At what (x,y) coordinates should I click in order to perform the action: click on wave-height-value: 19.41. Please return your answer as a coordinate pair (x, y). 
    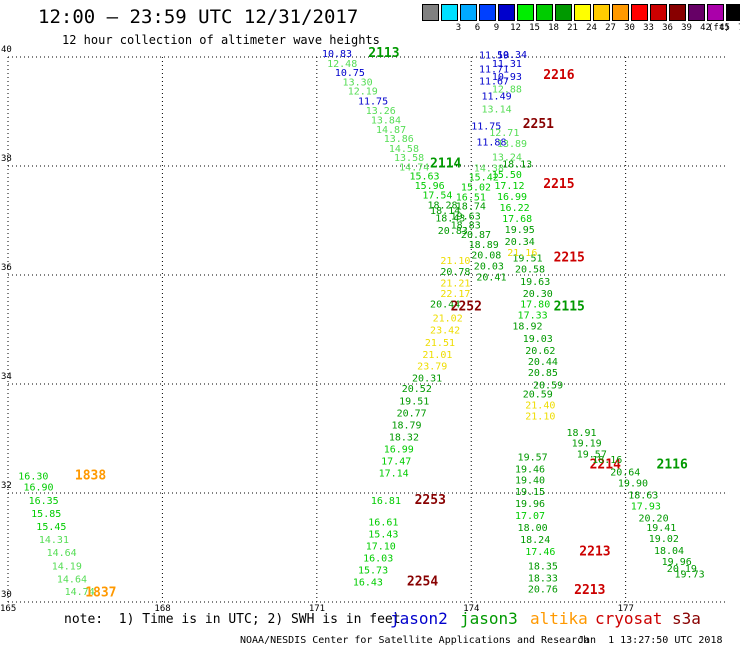
    Looking at the image, I should click on (661, 528).